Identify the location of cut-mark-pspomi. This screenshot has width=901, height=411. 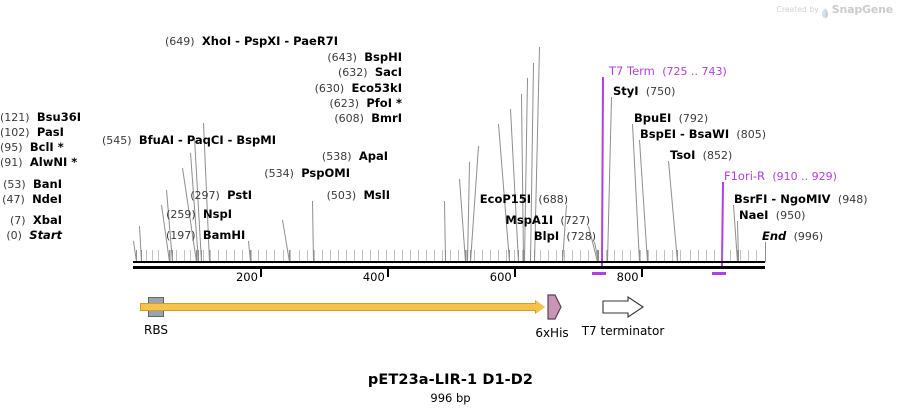
(465, 256).